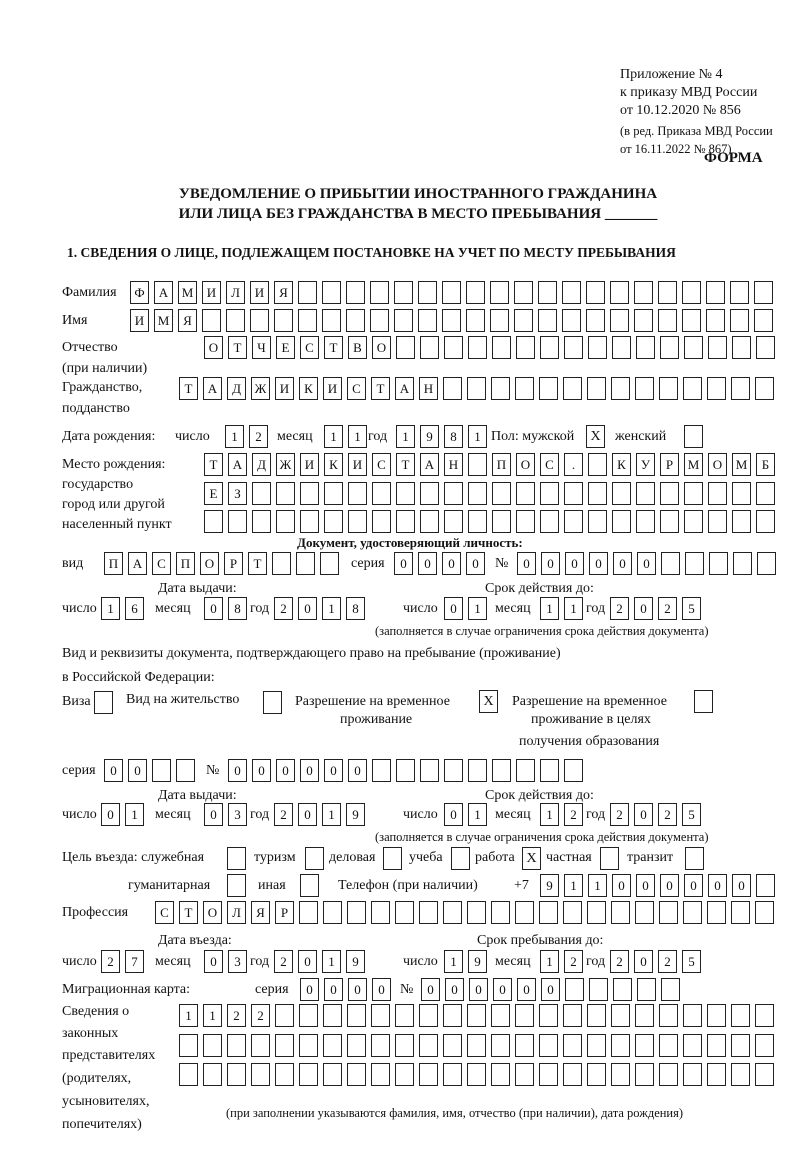 The image size is (800, 1163). I want to click on char-cell: Л, so click(235, 292).